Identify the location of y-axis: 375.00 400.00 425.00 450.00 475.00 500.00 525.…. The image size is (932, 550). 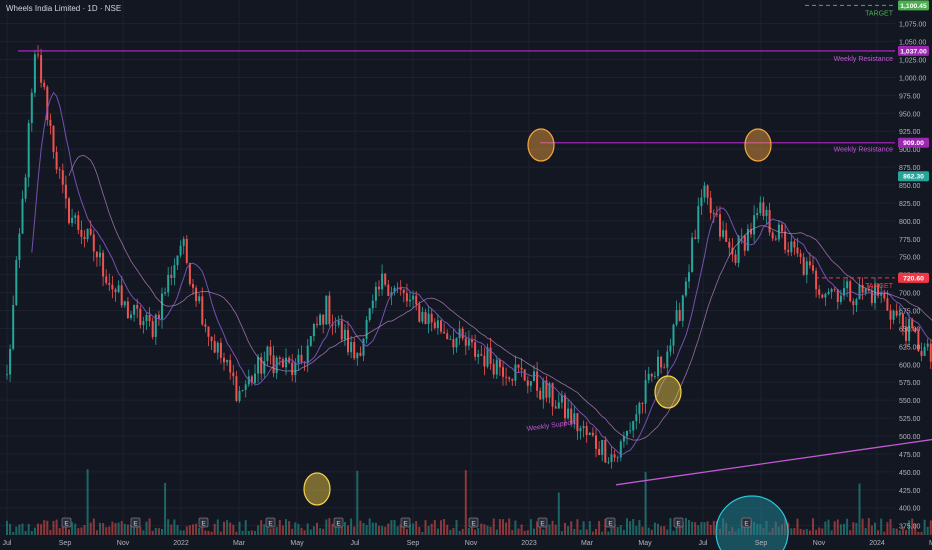
(912, 276).